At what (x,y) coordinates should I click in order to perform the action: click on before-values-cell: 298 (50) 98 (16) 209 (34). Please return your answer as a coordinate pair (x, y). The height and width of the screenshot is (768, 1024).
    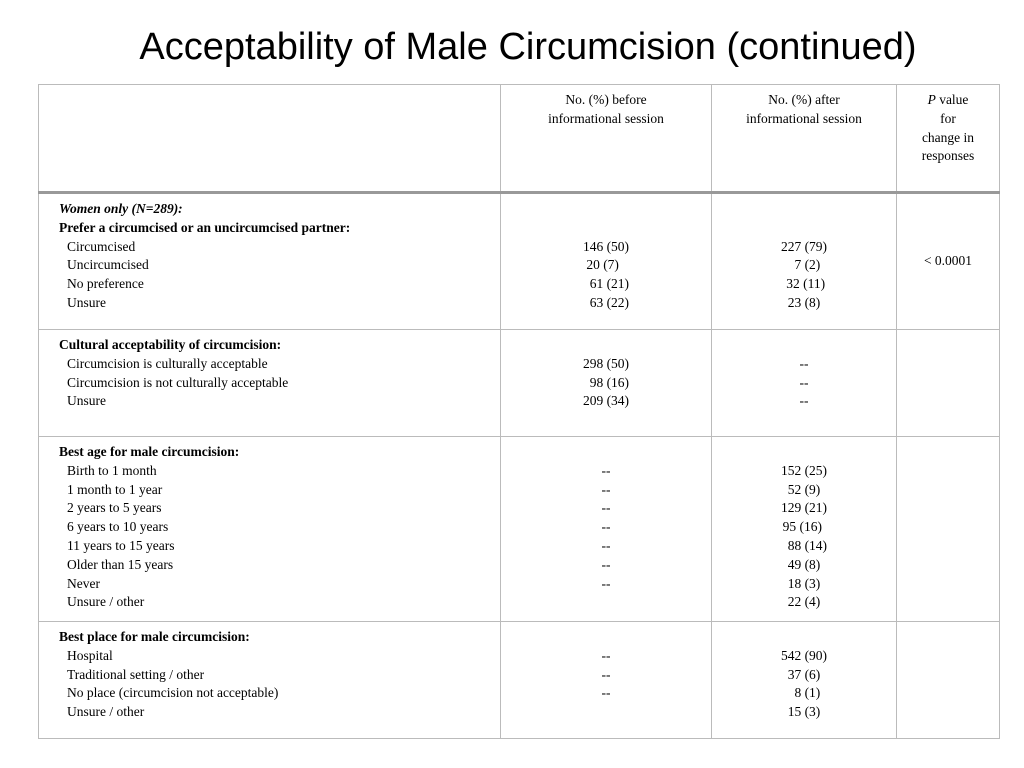
    Looking at the image, I should click on (606, 383).